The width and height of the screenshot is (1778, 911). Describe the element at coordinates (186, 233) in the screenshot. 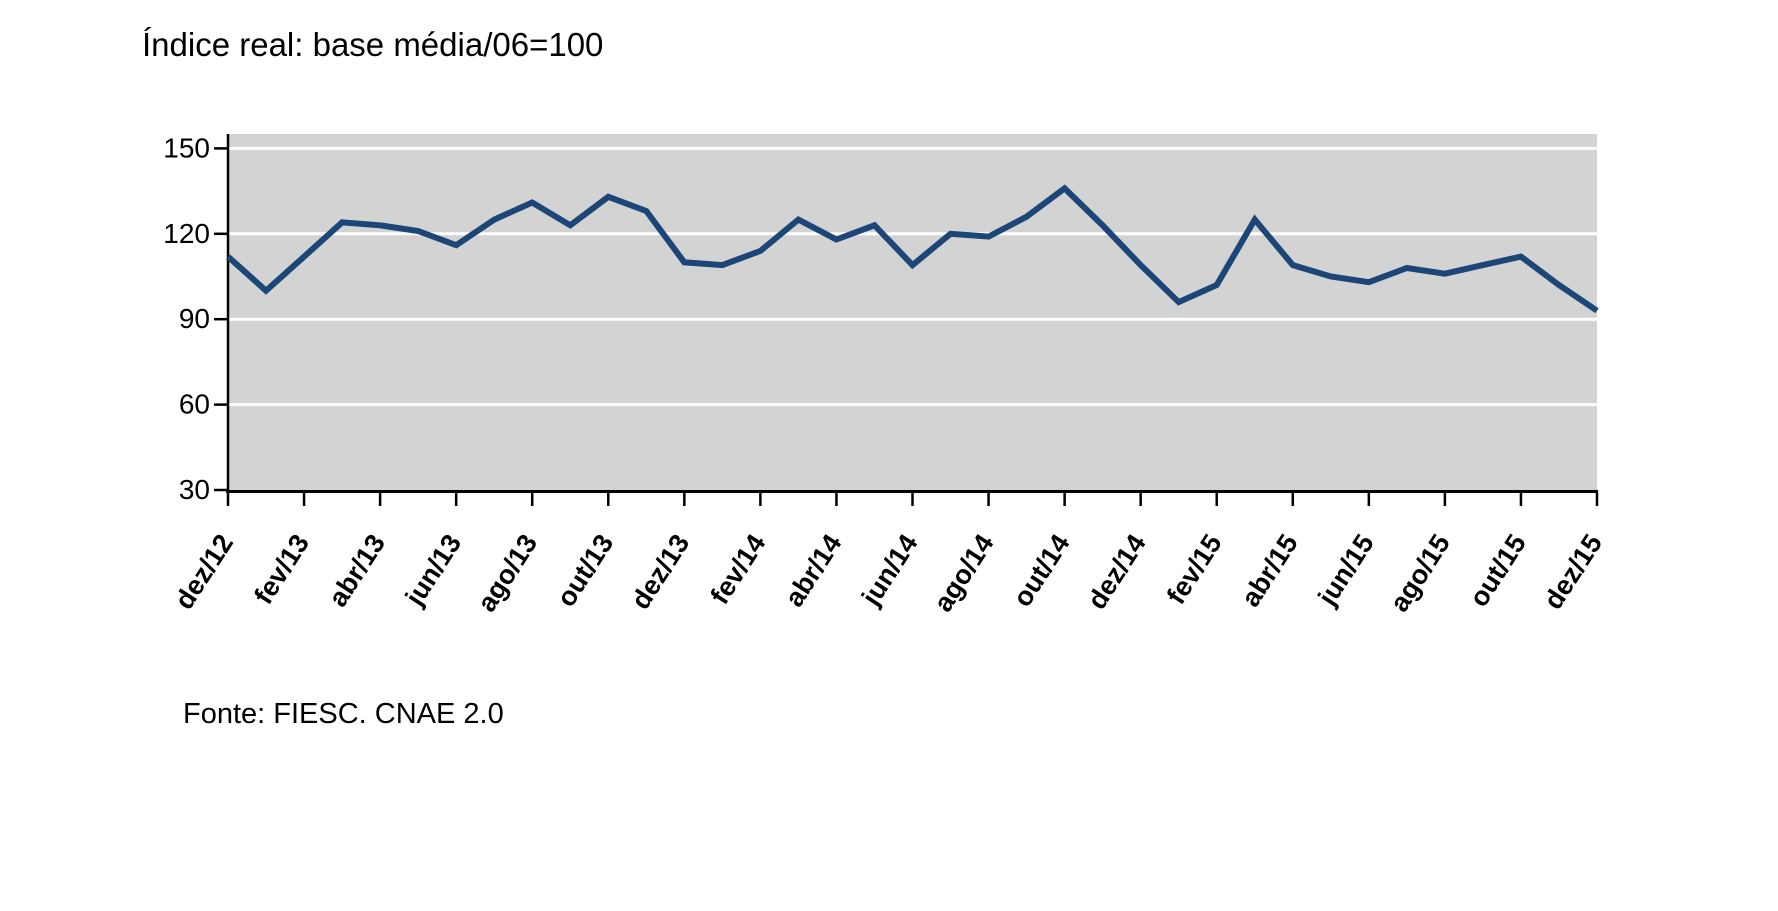

I see `y-axis-label: 120` at that location.